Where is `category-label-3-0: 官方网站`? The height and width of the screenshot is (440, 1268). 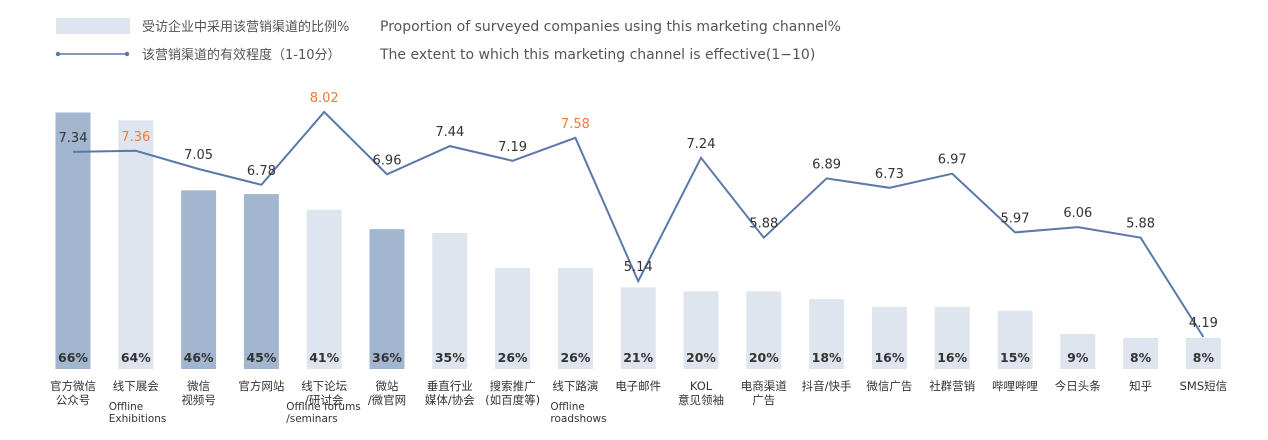 category-label-3-0: 官方网站 is located at coordinates (261, 386).